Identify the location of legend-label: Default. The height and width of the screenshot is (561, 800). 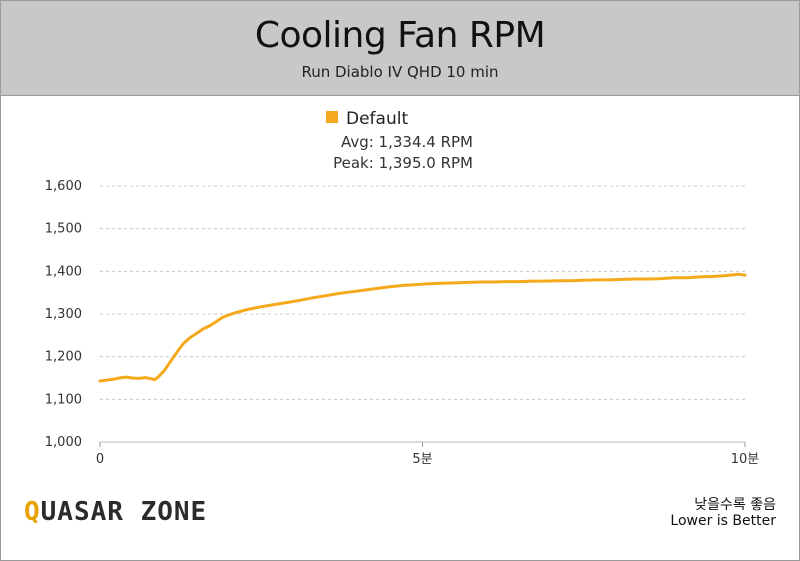
(377, 119).